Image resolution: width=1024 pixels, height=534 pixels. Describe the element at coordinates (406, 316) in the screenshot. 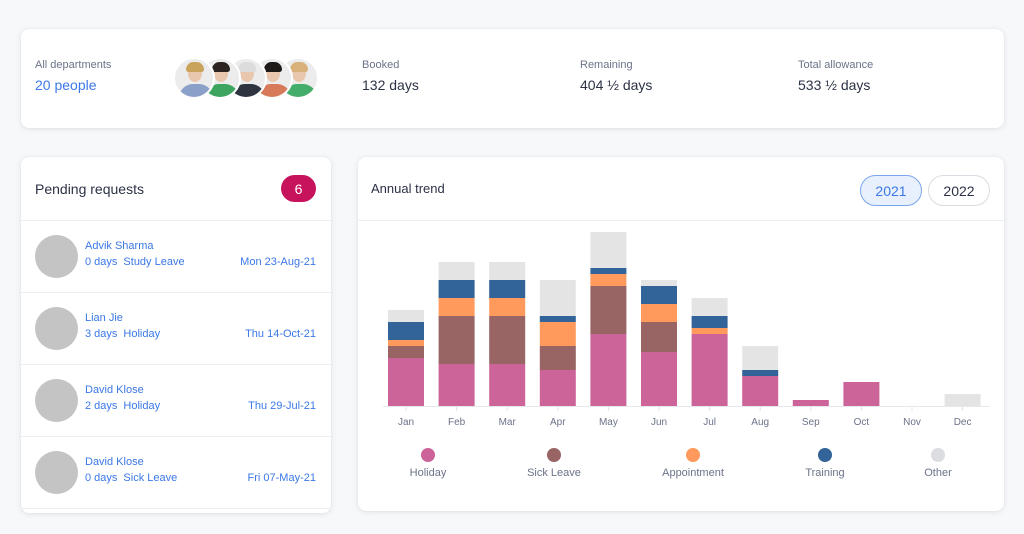

I see `bar-other-jan` at that location.